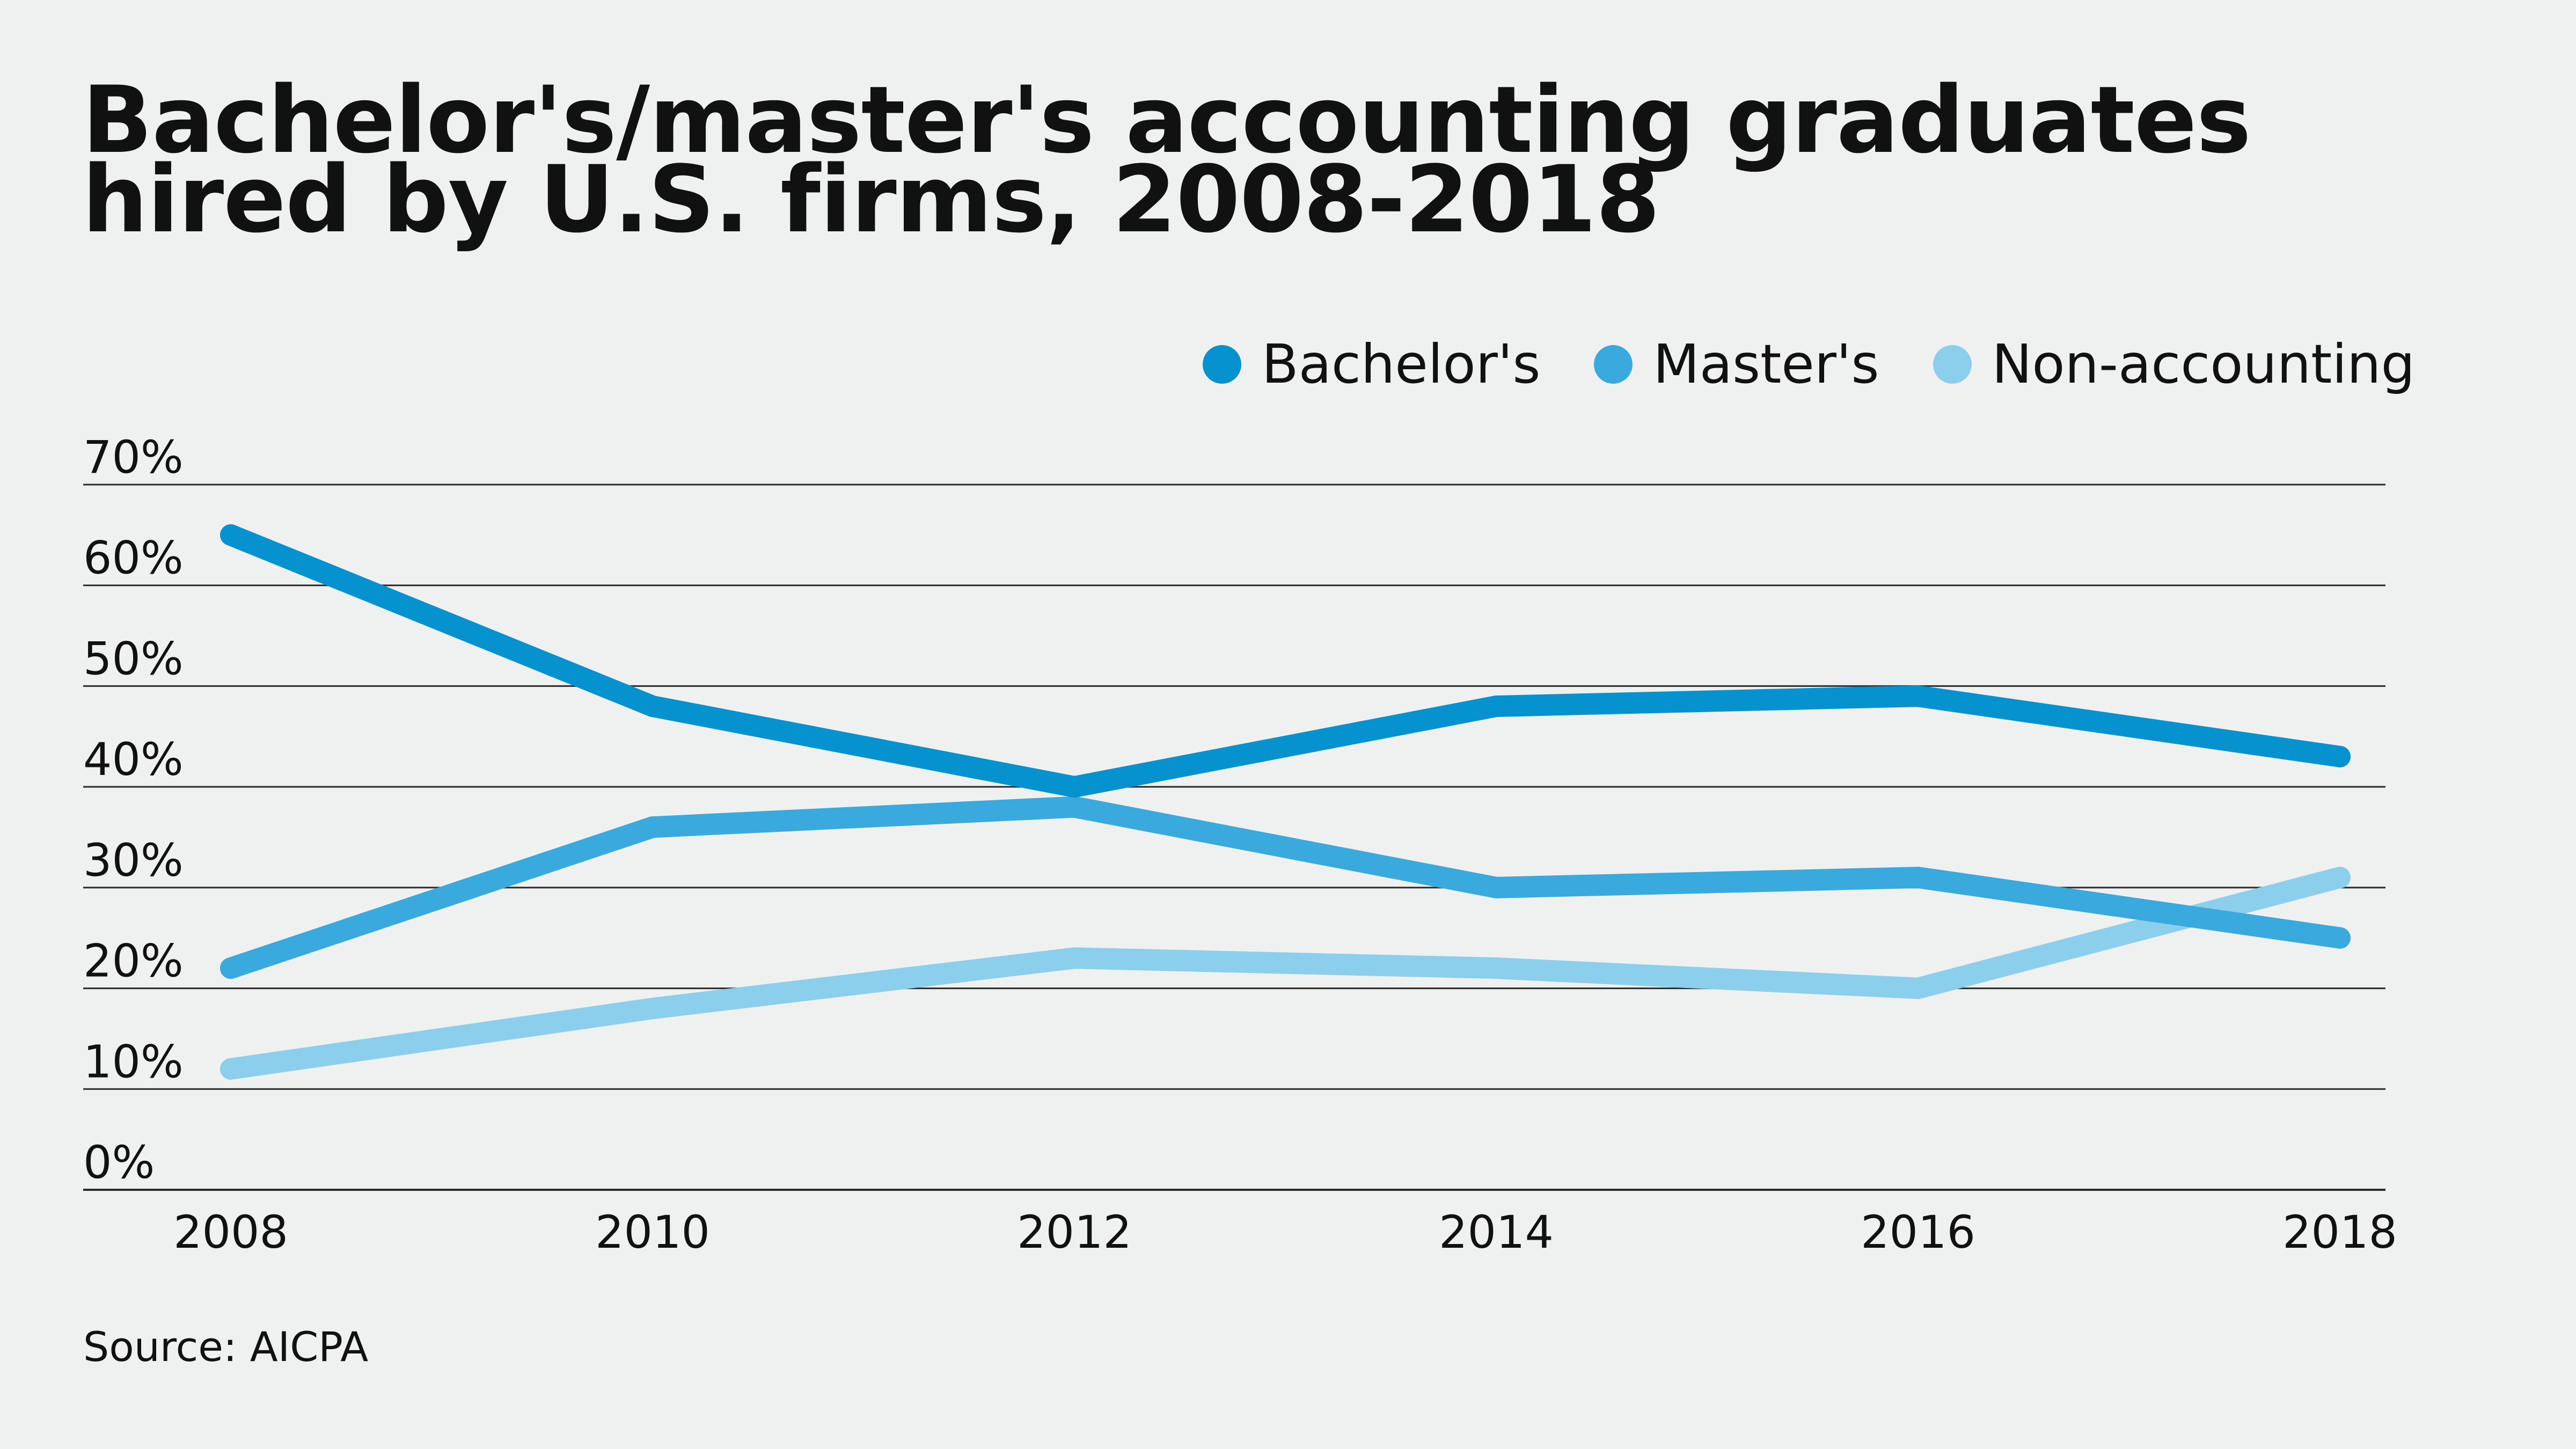 The height and width of the screenshot is (1449, 2576). I want to click on legend-item-masters: Master's, so click(1736, 364).